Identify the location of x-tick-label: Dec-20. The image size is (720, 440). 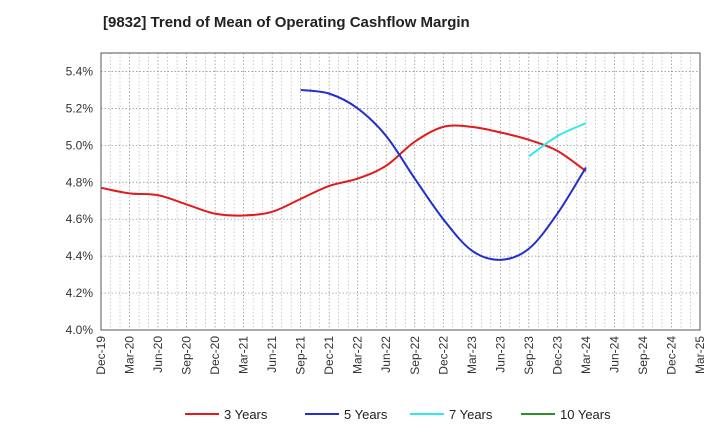
(215, 355).